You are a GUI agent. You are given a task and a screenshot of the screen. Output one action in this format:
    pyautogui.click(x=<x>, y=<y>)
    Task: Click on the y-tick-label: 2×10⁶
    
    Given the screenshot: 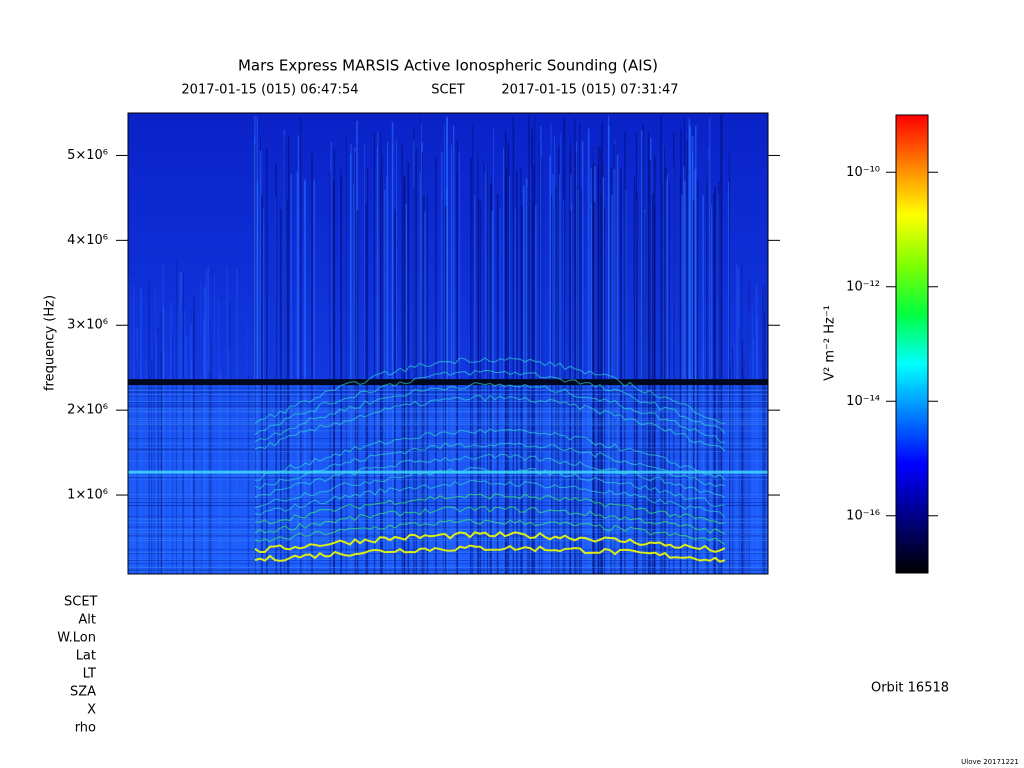 What is the action you would take?
    pyautogui.click(x=87, y=410)
    